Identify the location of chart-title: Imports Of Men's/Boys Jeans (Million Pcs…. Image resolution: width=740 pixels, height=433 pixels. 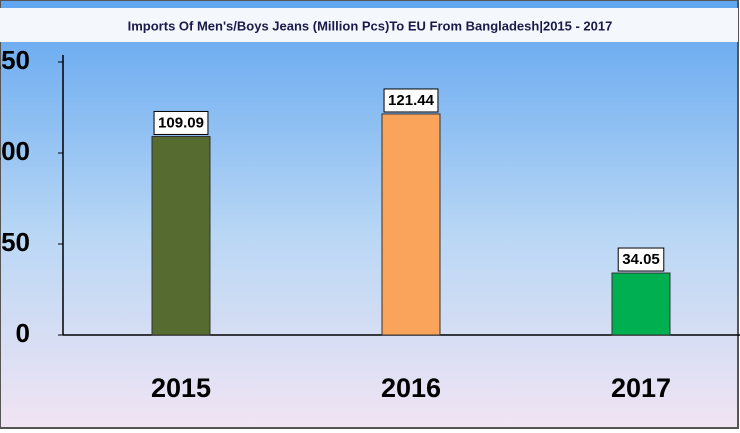
(370, 25).